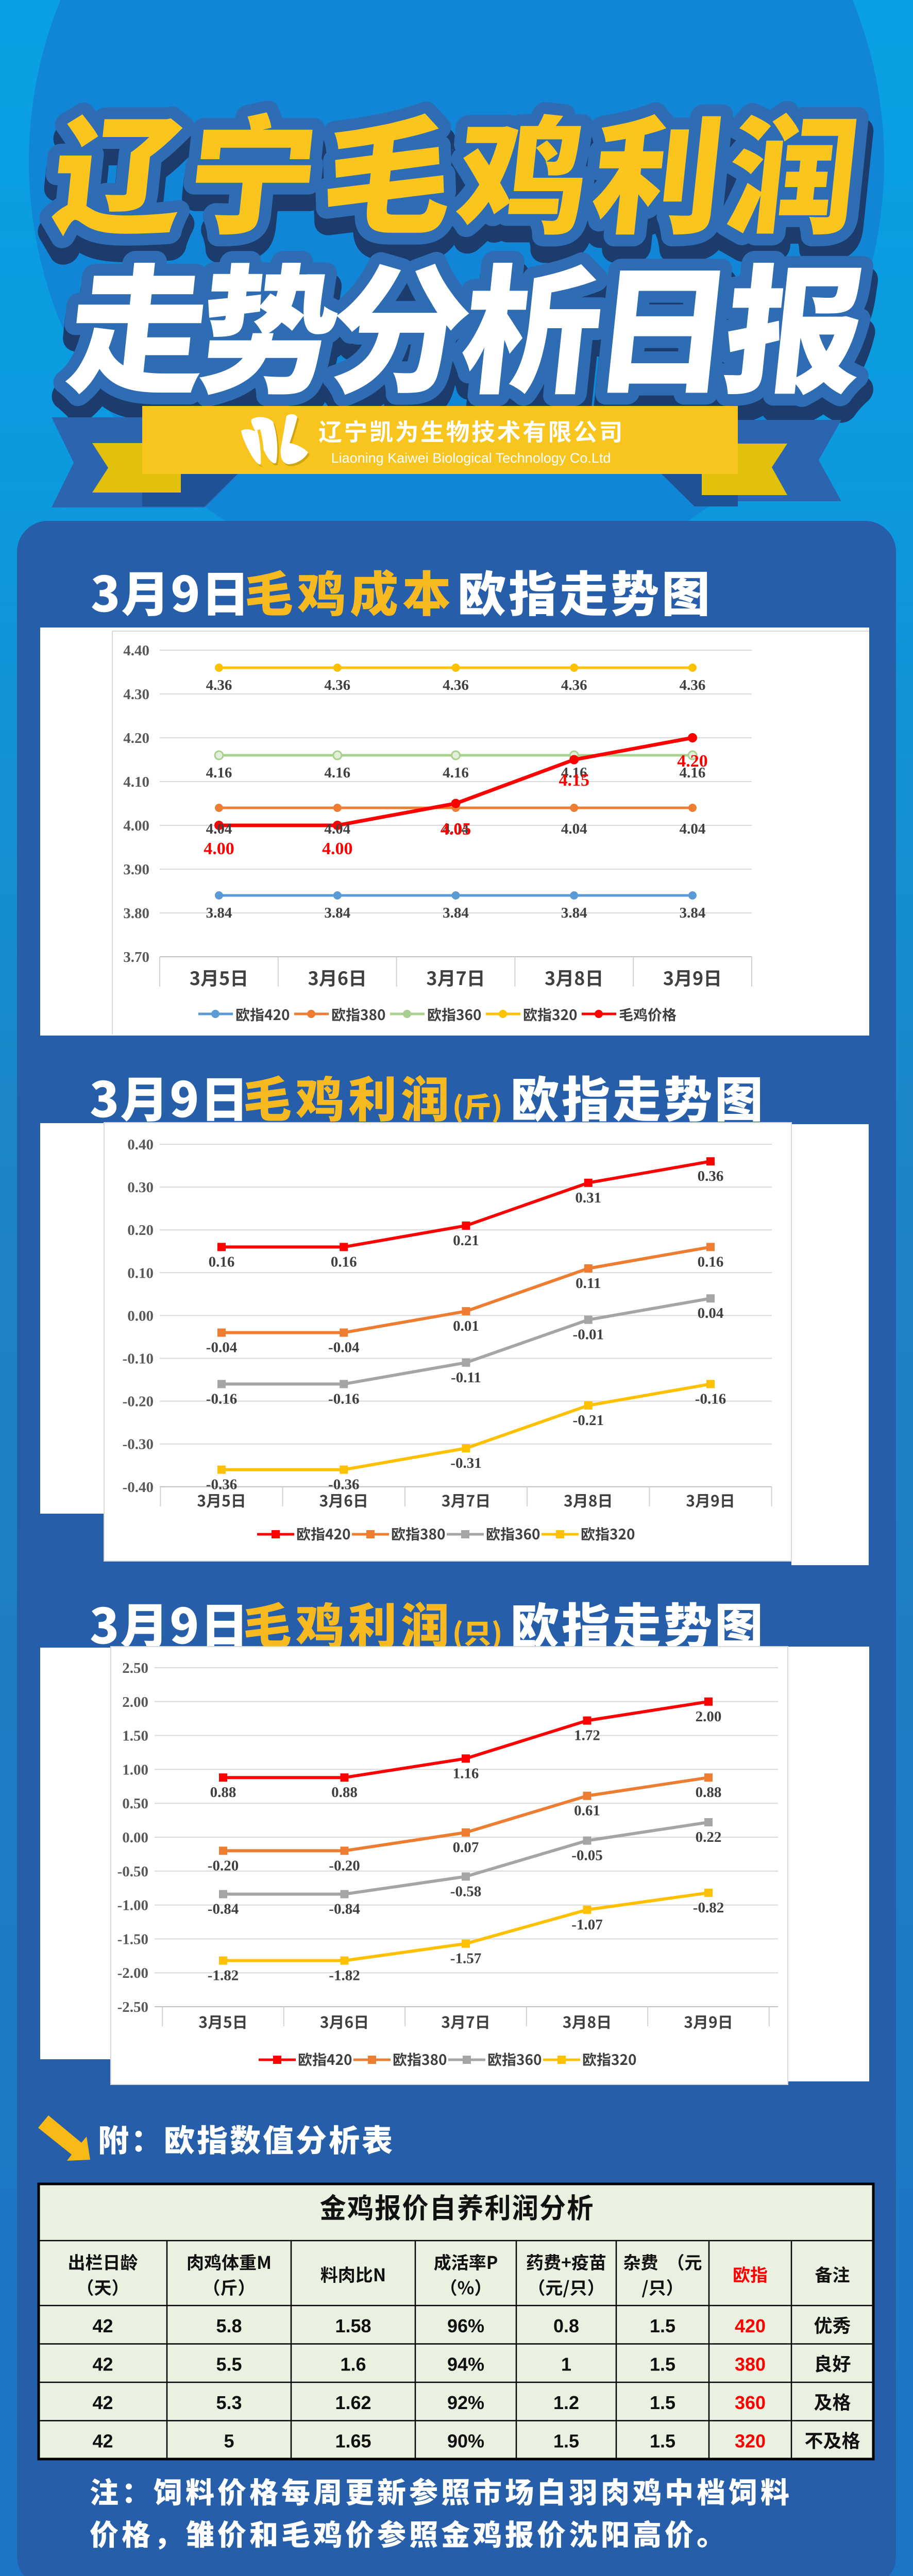  What do you see at coordinates (586, 1856) in the screenshot?
I see `svg-text: -0.05` at bounding box center [586, 1856].